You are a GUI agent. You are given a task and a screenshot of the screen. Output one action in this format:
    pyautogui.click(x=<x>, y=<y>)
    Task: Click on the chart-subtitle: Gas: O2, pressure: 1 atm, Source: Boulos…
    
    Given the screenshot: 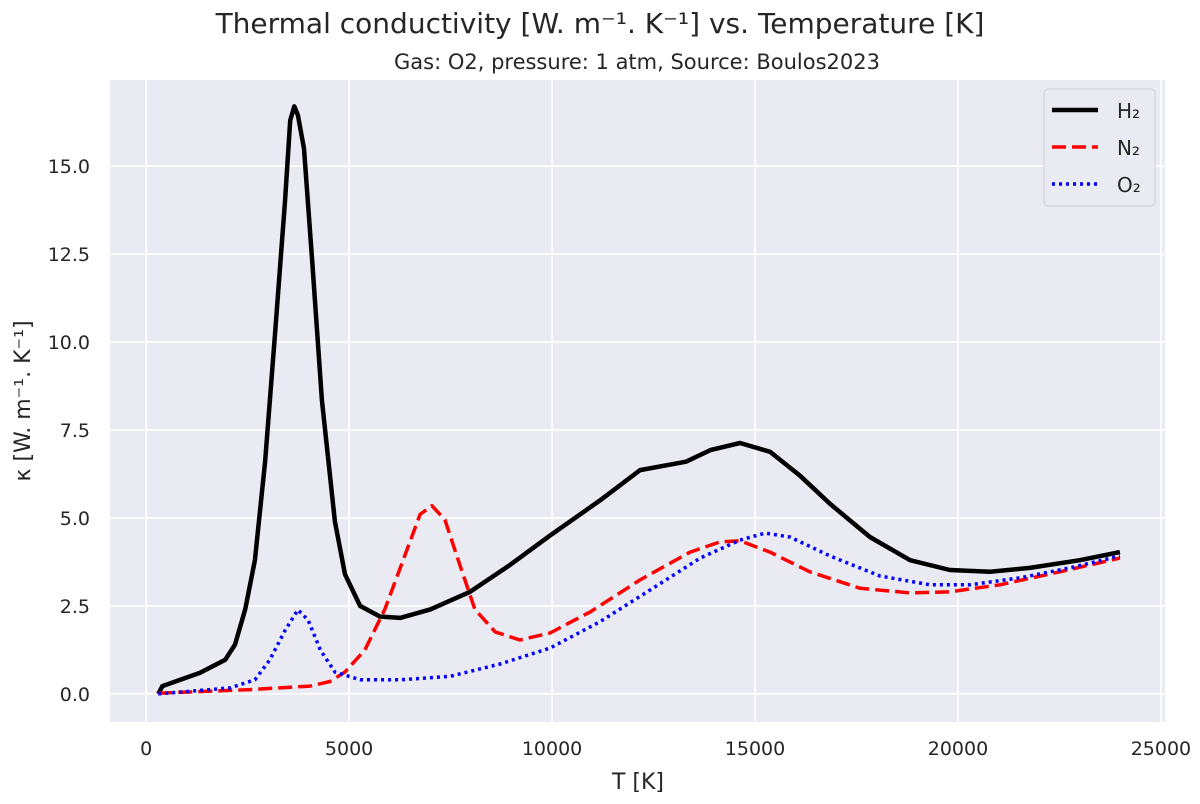 What is the action you would take?
    pyautogui.click(x=637, y=62)
    